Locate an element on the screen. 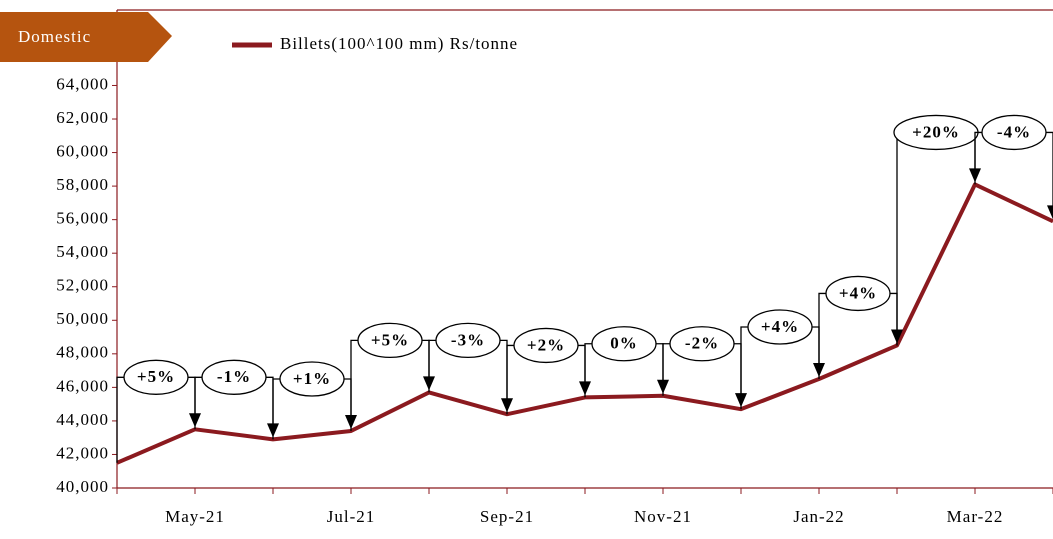 Image resolution: width=1053 pixels, height=539 pixels. change-label: +2% is located at coordinates (546, 344).